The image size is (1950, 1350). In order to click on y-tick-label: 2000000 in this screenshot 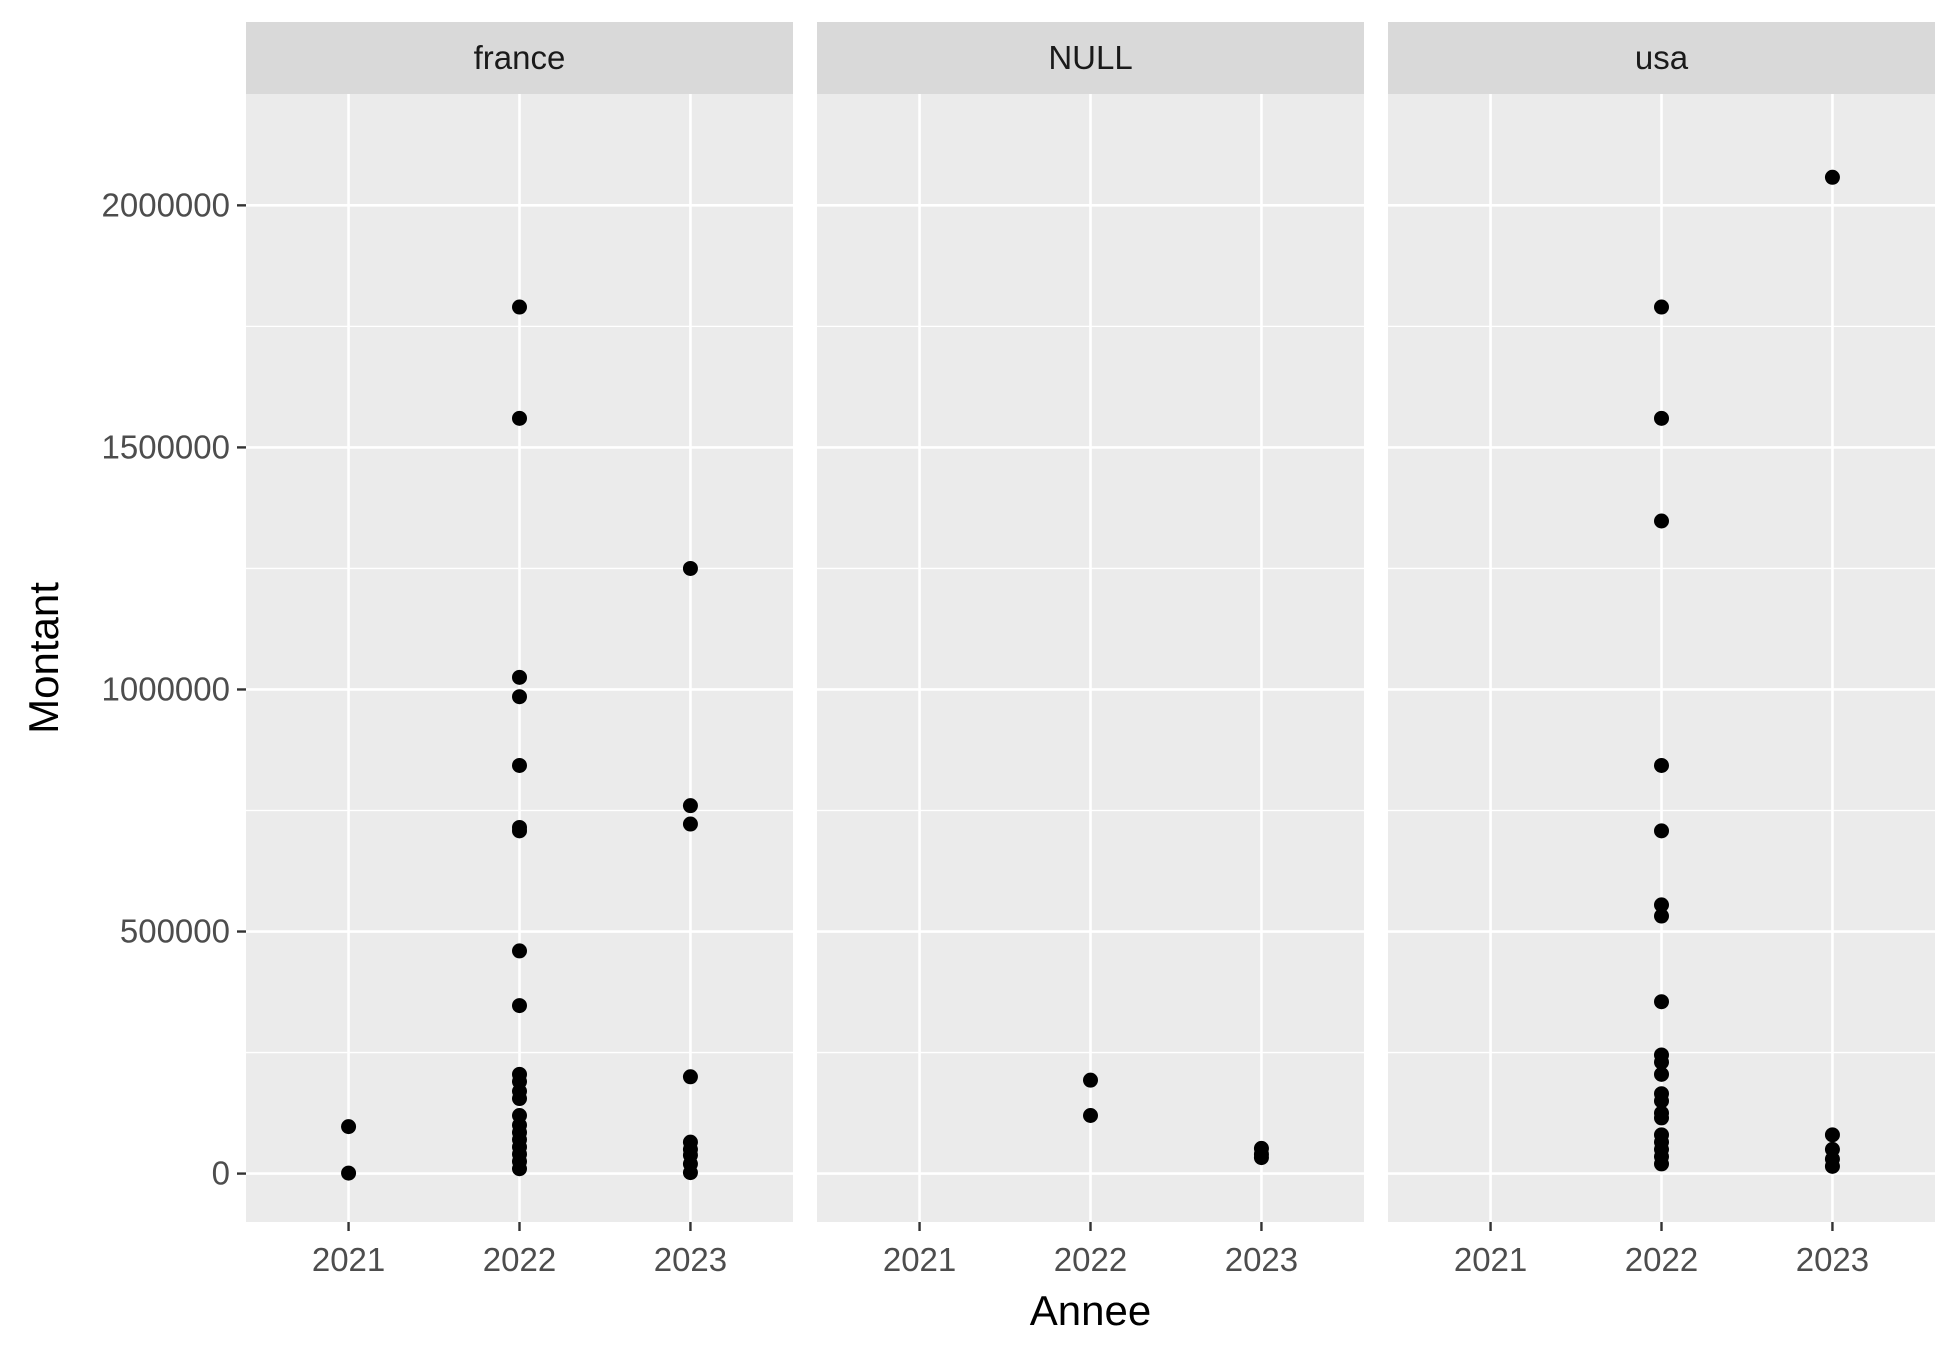, I will do `click(166, 204)`.